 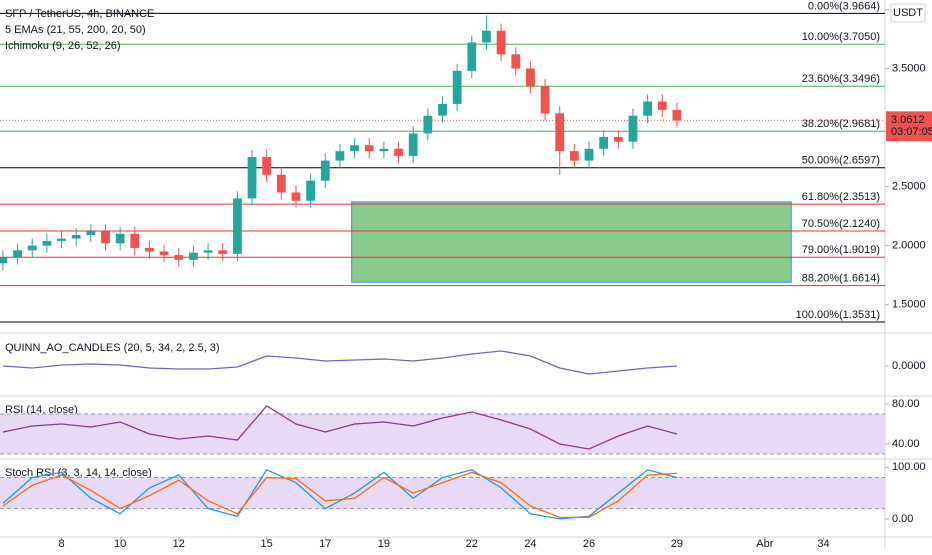 I want to click on band, so click(x=442, y=434).